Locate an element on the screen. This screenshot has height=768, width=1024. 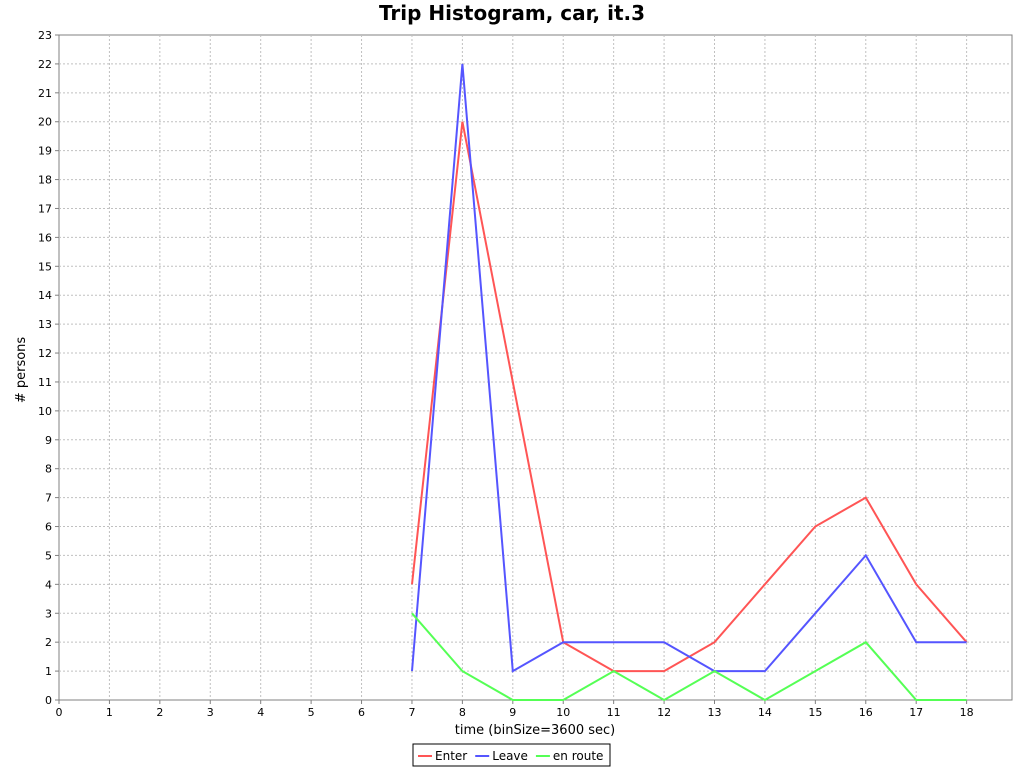
y-tick-label: 20 is located at coordinates (45, 122).